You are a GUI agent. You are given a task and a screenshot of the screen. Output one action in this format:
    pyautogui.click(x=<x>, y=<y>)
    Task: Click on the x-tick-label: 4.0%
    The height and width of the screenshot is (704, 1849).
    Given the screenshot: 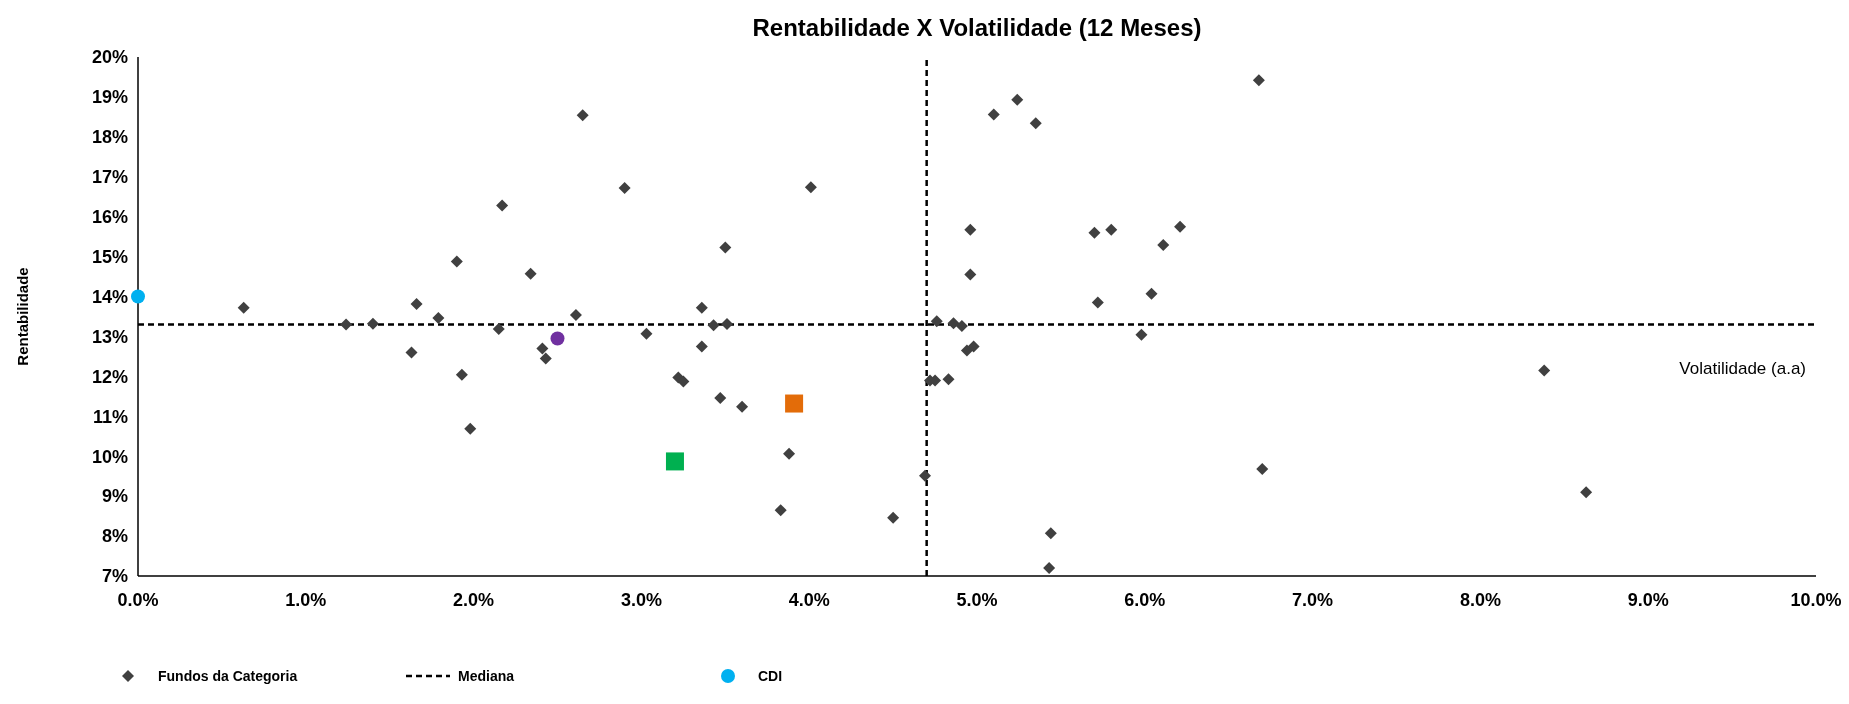 What is the action you would take?
    pyautogui.click(x=809, y=600)
    